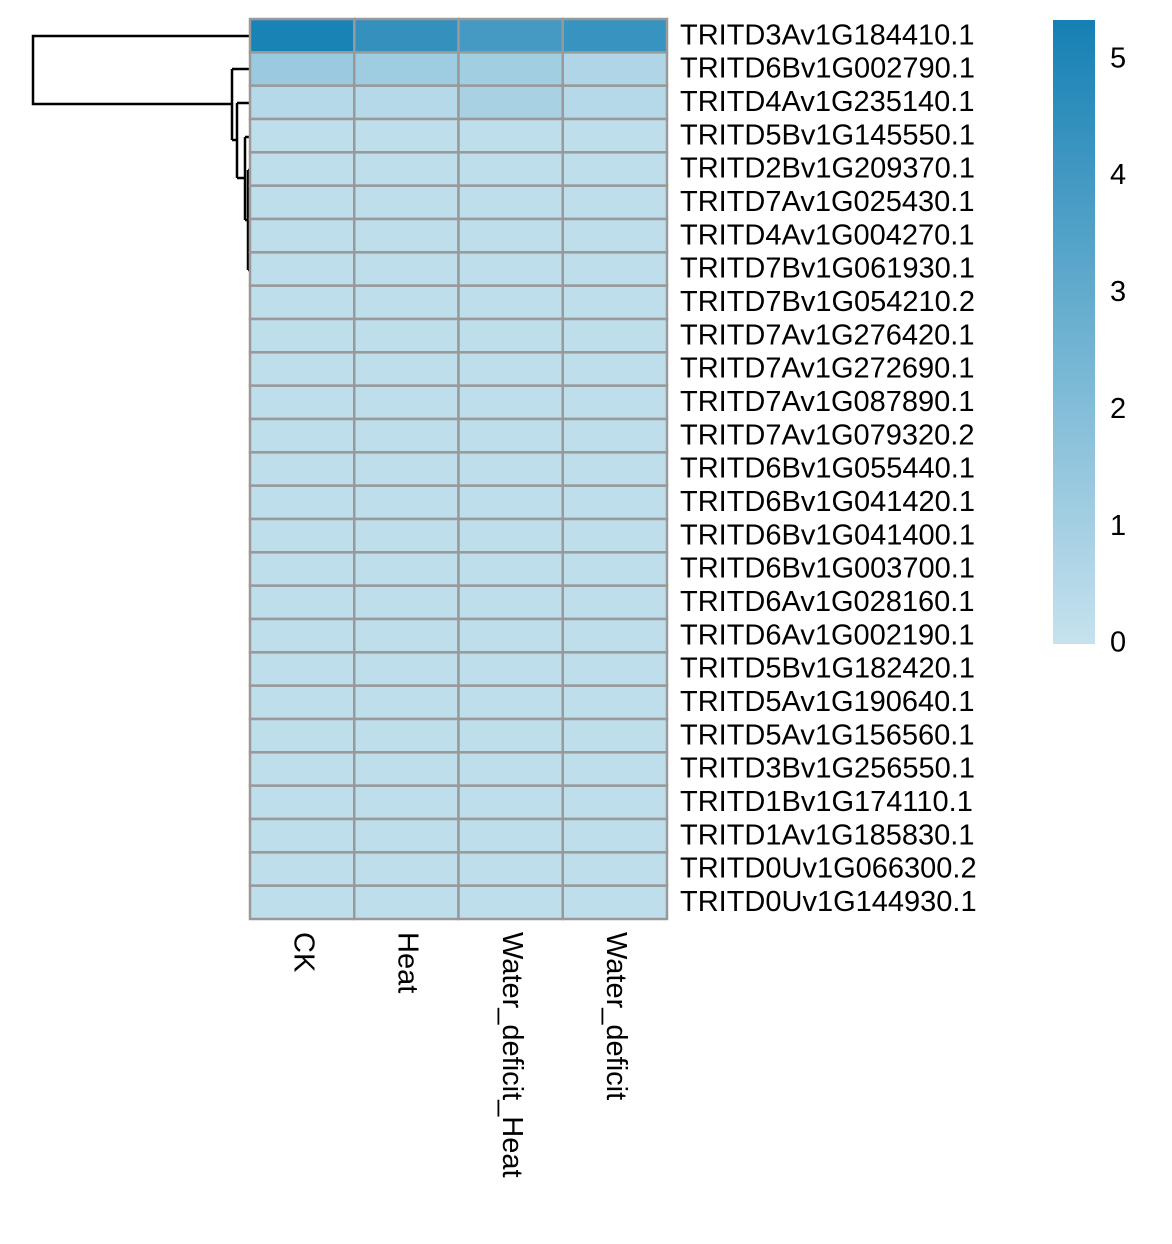 The height and width of the screenshot is (1244, 1172). I want to click on row-label: TRITD7Av1G025430.1, so click(827, 202).